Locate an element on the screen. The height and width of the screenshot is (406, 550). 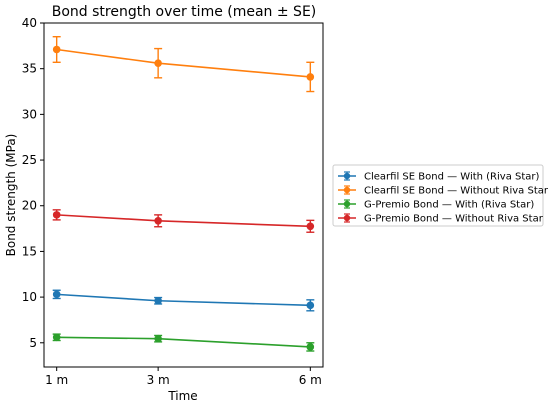
legend-label: G-Premio Bond — With (Riva Star) is located at coordinates (449, 205).